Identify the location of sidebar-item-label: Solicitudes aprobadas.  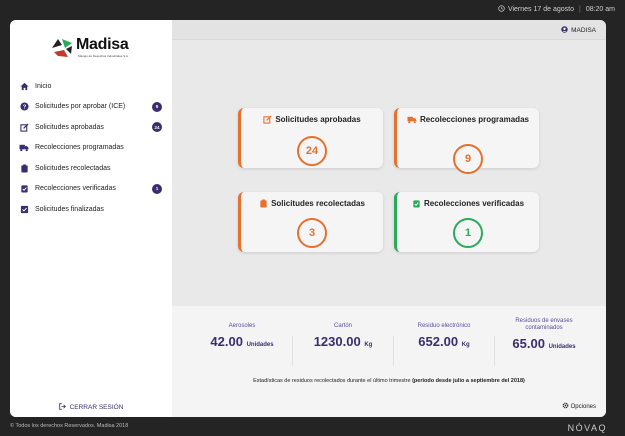
(69, 127).